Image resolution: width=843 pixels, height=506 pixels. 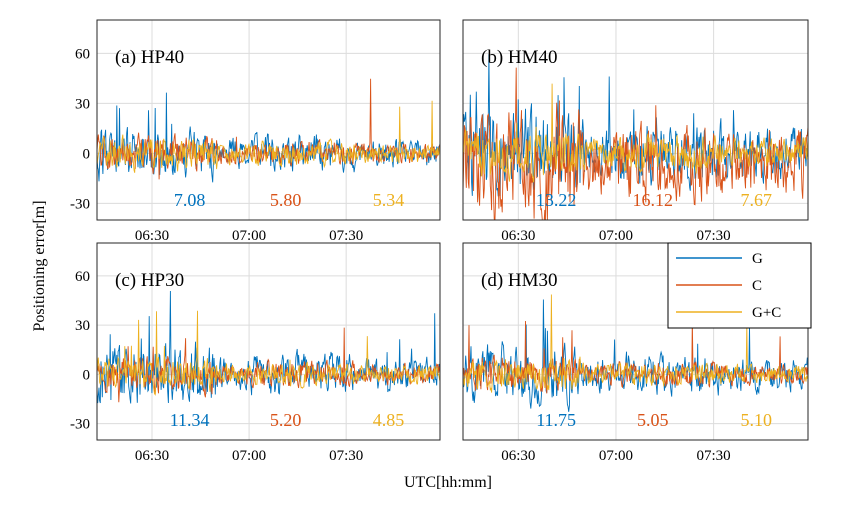 I want to click on series-line-g, so click(x=268, y=137).